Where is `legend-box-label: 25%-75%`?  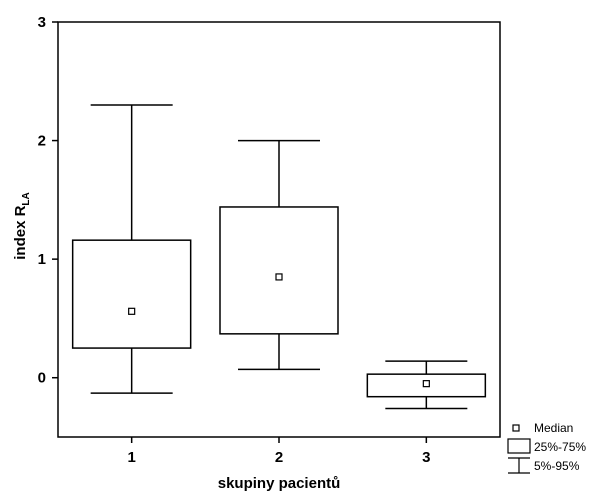
legend-box-label: 25%-75% is located at coordinates (560, 447).